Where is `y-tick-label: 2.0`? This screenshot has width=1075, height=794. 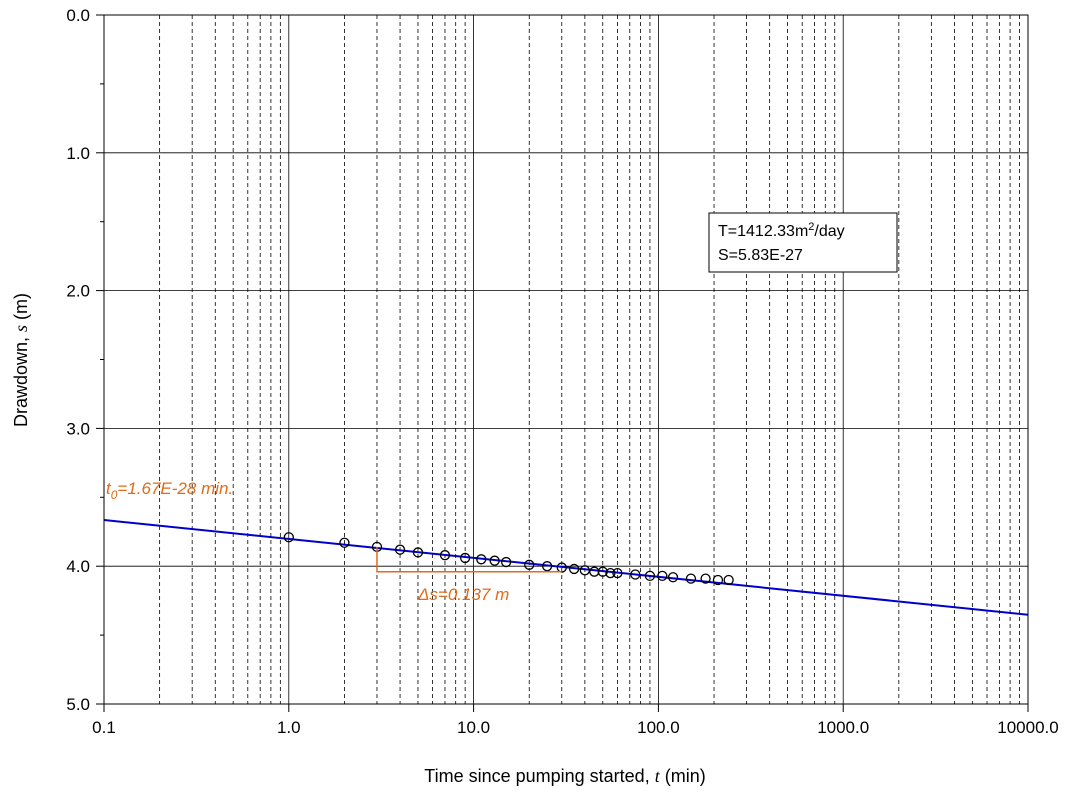
y-tick-label: 2.0 is located at coordinates (78, 291).